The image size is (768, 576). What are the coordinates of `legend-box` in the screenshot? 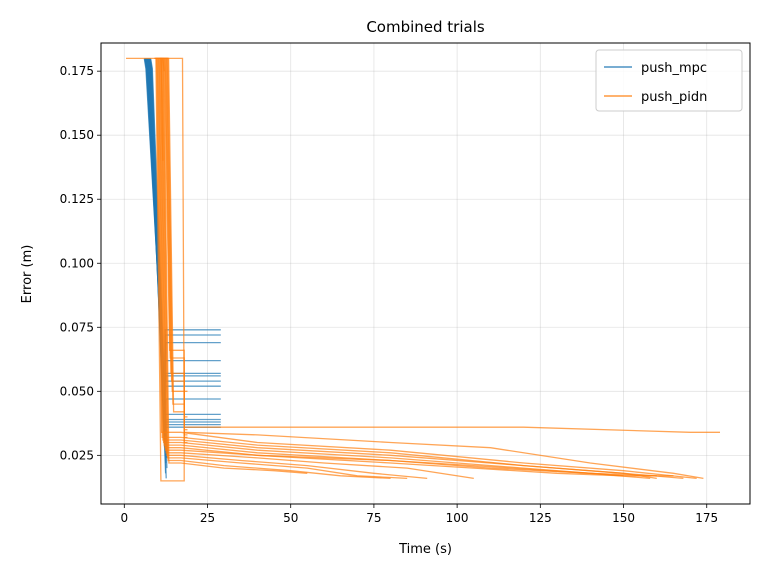 It's located at (669, 80).